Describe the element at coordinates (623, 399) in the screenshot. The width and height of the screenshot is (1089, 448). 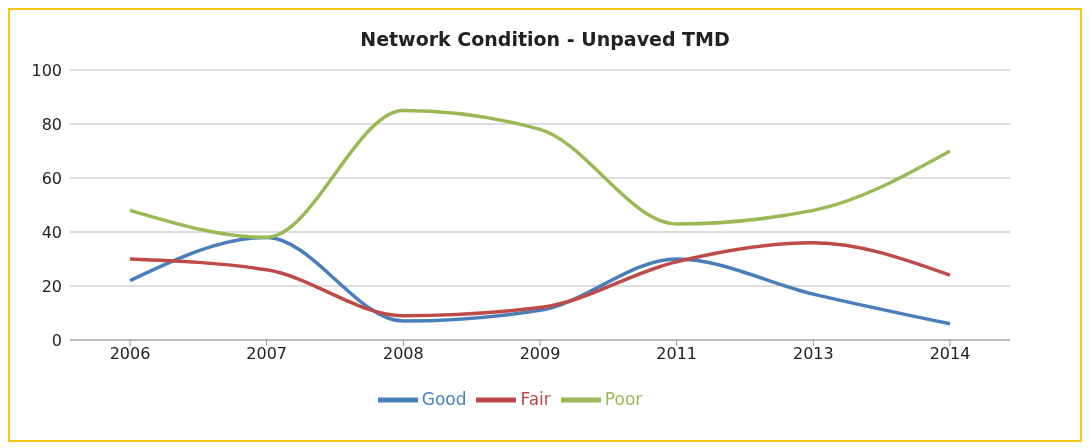
I see `legend-label: Poor` at that location.